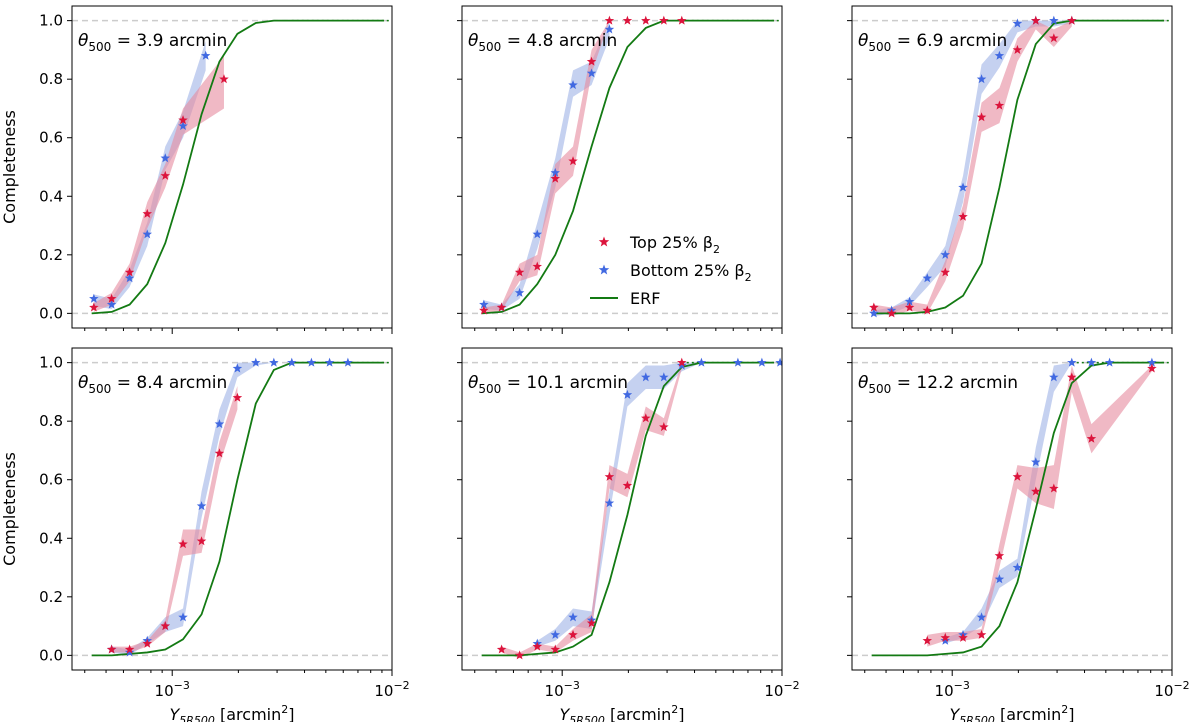 This screenshot has height=722, width=1200. I want to click on legend-text: ERF, so click(645, 298).